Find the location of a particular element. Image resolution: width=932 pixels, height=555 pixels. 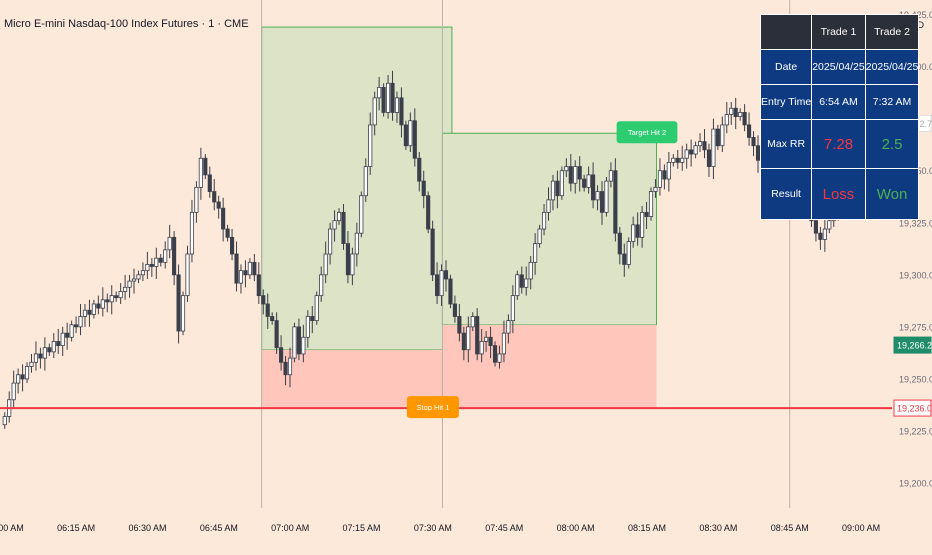

price-tick-label: 19,300.00 is located at coordinates (915, 275).